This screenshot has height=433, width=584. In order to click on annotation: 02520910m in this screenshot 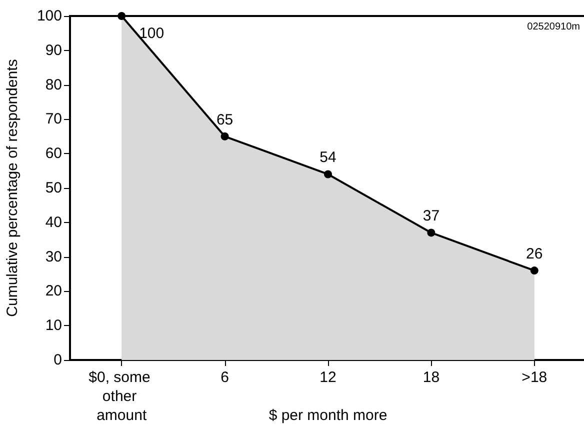, I will do `click(553, 27)`.